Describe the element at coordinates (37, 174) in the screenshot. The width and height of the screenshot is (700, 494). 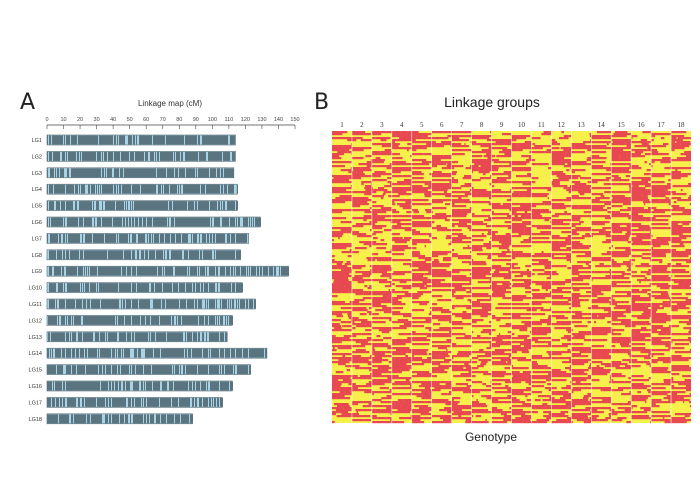
I see `category-label: LG3` at that location.